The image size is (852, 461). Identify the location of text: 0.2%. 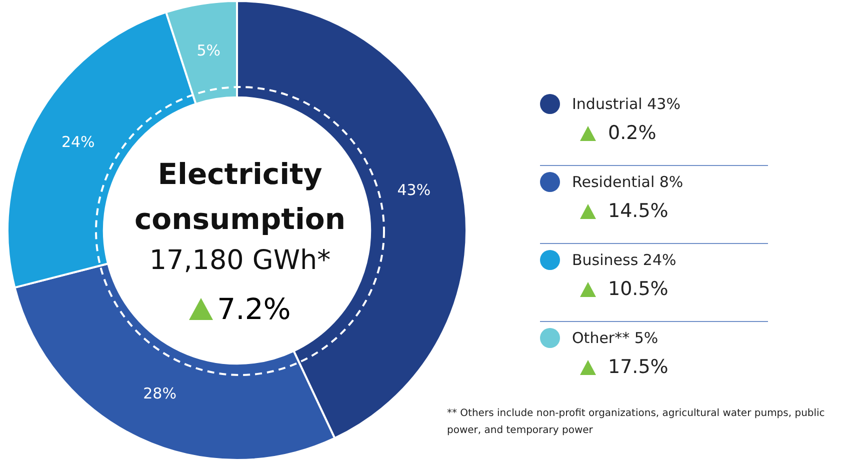
(632, 133).